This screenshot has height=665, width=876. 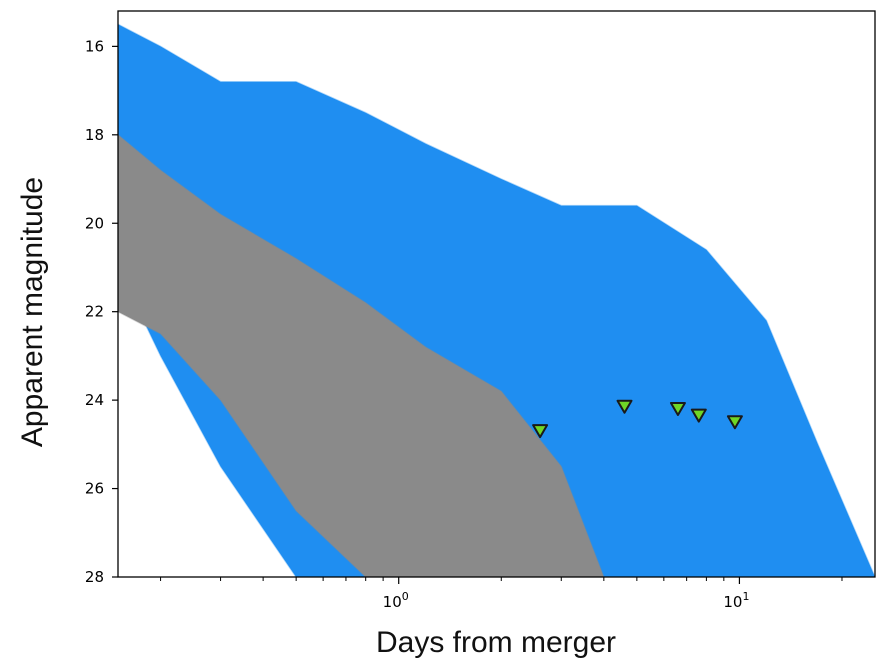 What do you see at coordinates (94, 223) in the screenshot?
I see `y-tick-label: 20` at bounding box center [94, 223].